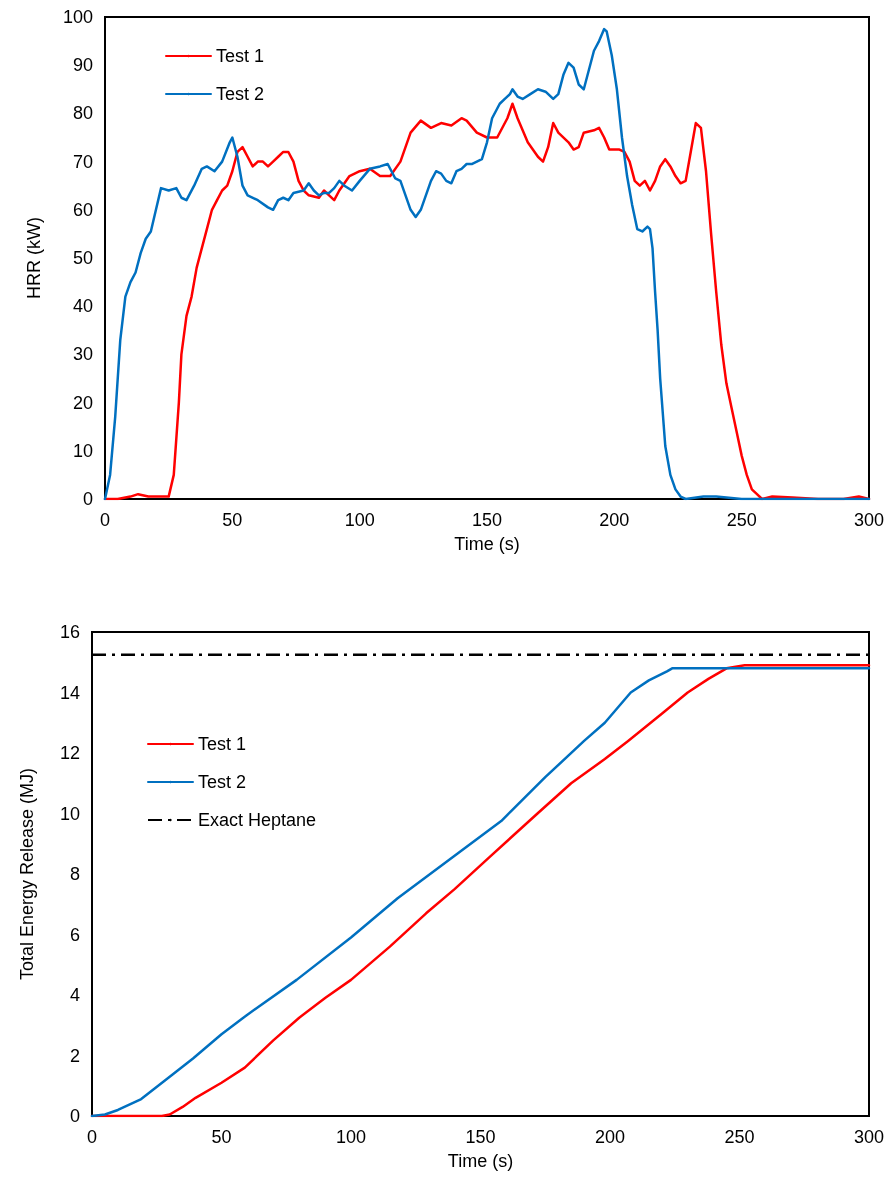  What do you see at coordinates (82, 258) in the screenshot?
I see `y-tick-label: 50` at bounding box center [82, 258].